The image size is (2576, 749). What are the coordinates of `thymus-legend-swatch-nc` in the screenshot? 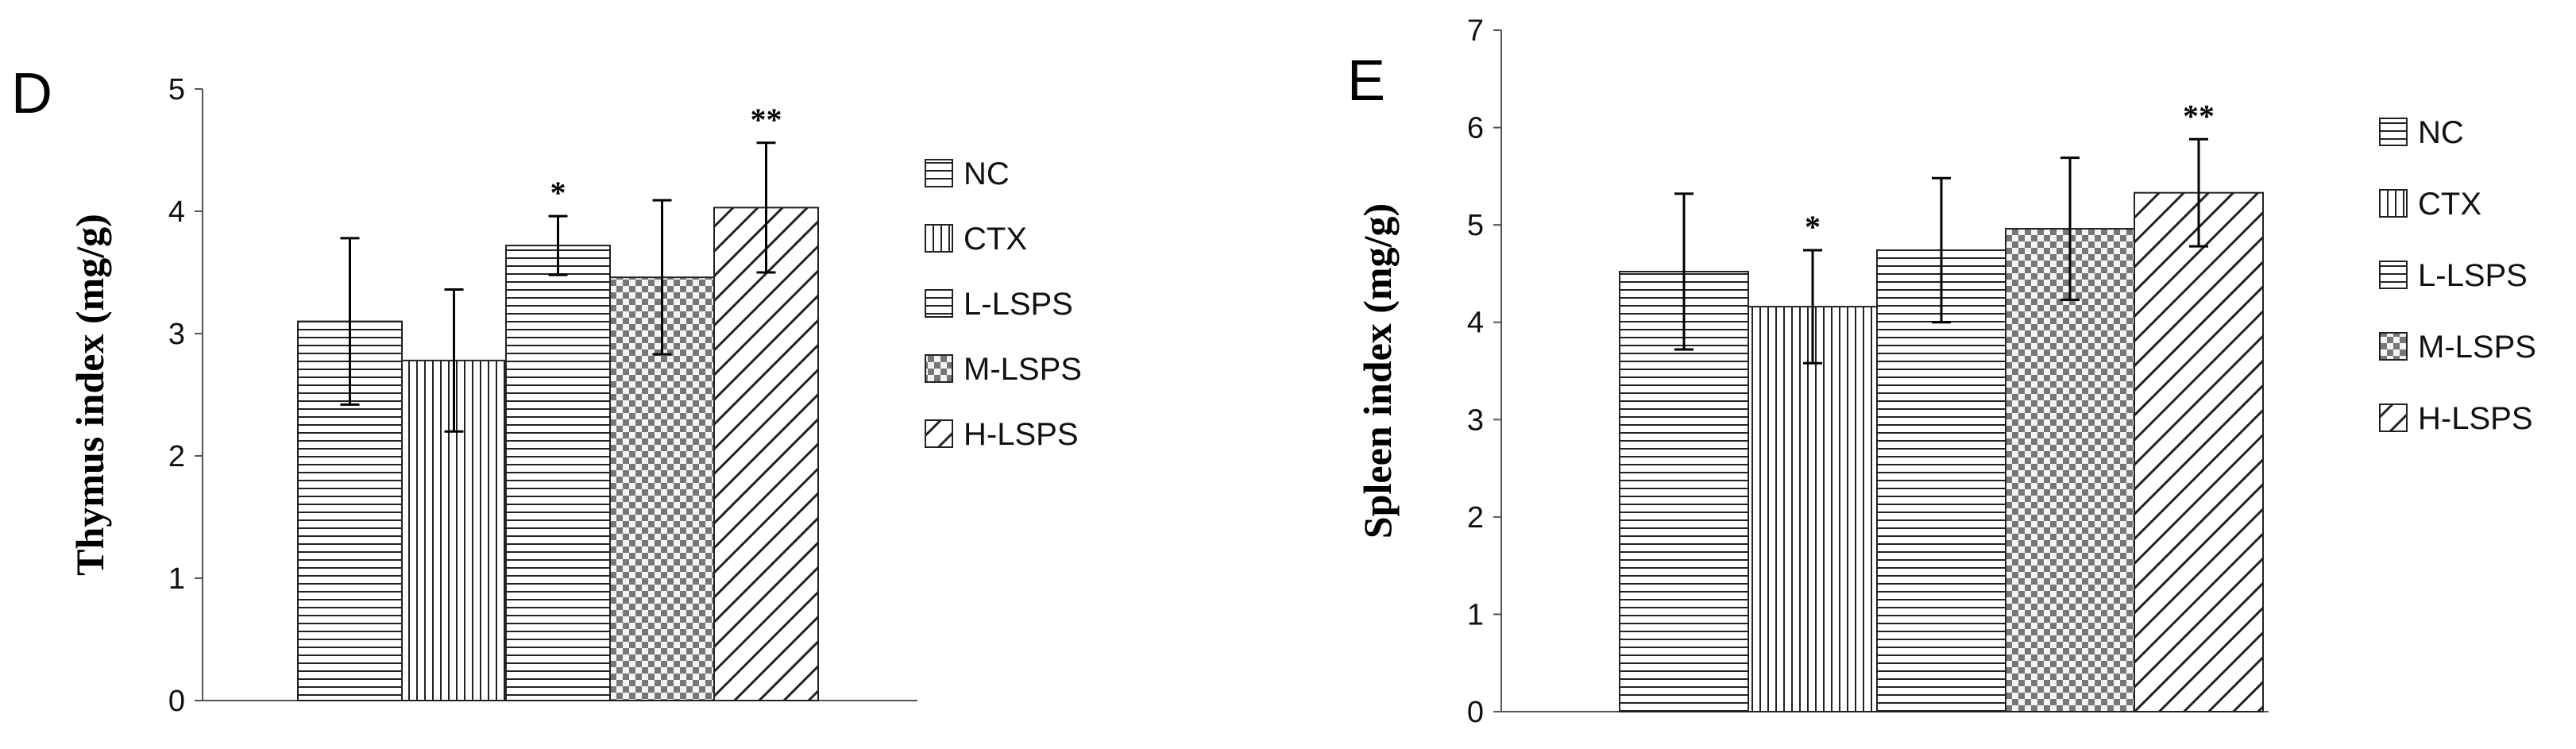 It's located at (939, 173).